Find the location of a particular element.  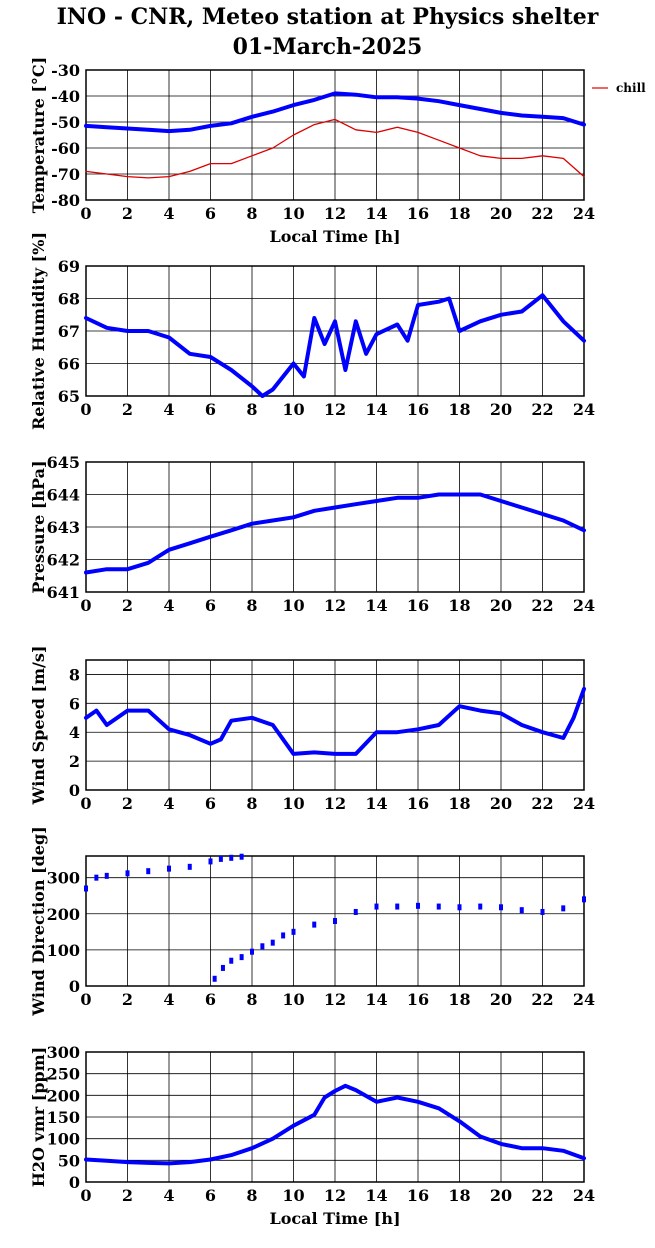

y-tick-label: -80 is located at coordinates (65, 200).